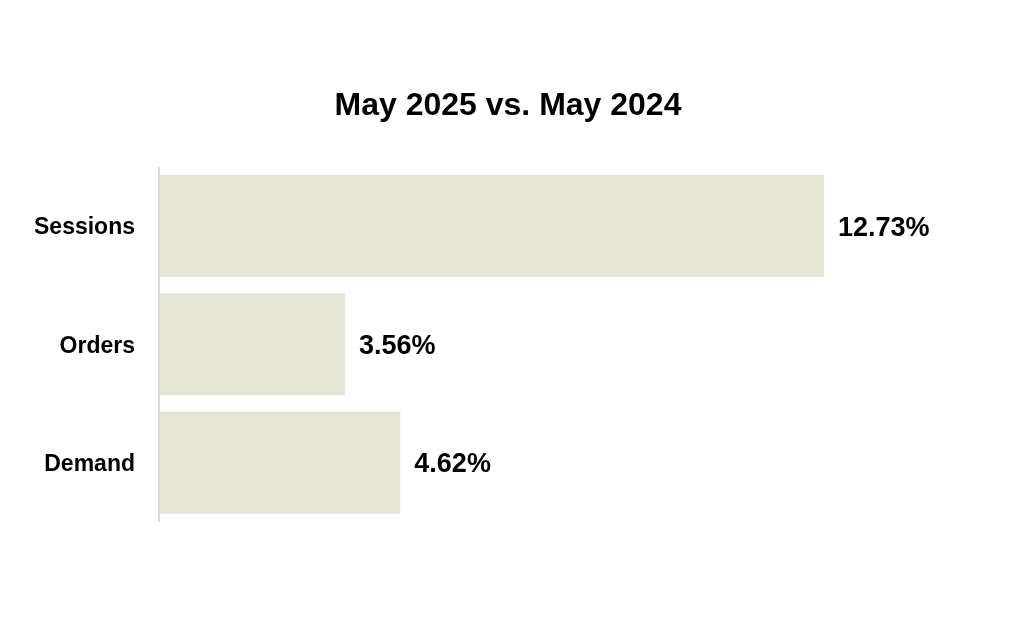 The image size is (1024, 634). I want to click on chart-title: May 2025 vs. May 2024, so click(508, 104).